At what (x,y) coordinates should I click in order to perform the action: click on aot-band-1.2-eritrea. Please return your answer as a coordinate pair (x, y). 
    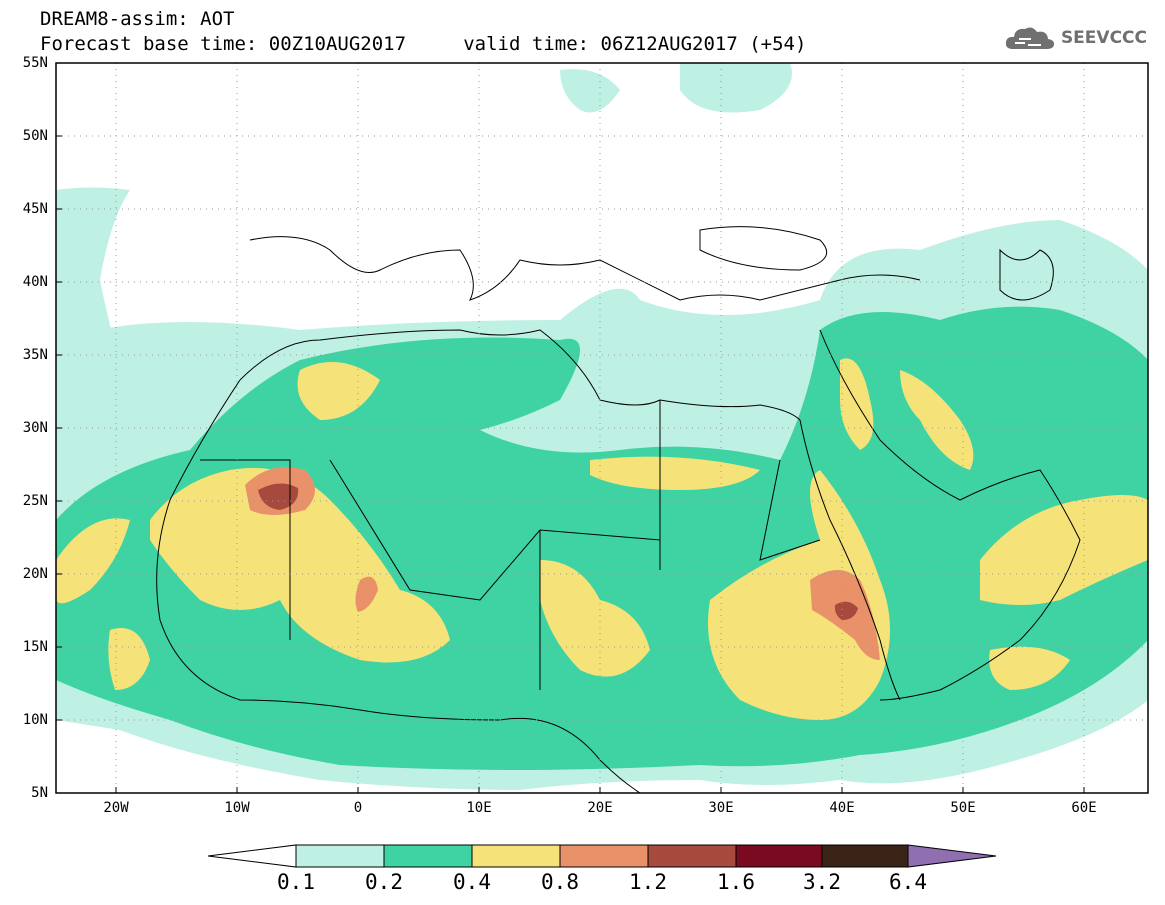
    Looking at the image, I should click on (846, 610).